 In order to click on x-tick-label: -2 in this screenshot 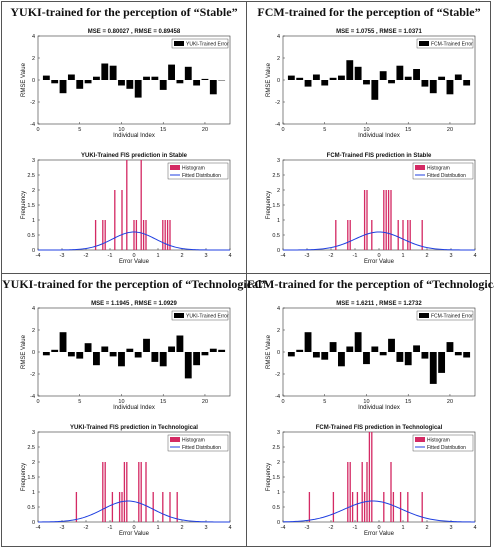, I will do `click(331, 528)`.